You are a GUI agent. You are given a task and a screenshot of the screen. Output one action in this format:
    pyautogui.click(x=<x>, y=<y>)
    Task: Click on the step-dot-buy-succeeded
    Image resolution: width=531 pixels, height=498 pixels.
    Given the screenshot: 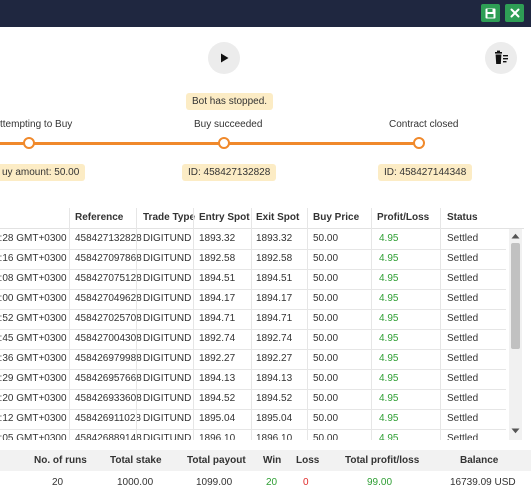 What is the action you would take?
    pyautogui.click(x=224, y=143)
    